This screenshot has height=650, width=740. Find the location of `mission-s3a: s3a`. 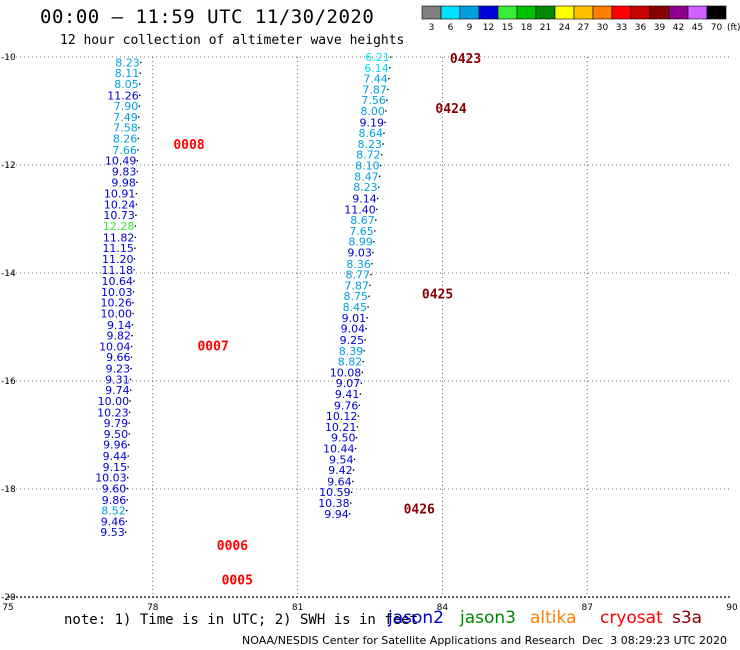

mission-s3a: s3a is located at coordinates (687, 618).